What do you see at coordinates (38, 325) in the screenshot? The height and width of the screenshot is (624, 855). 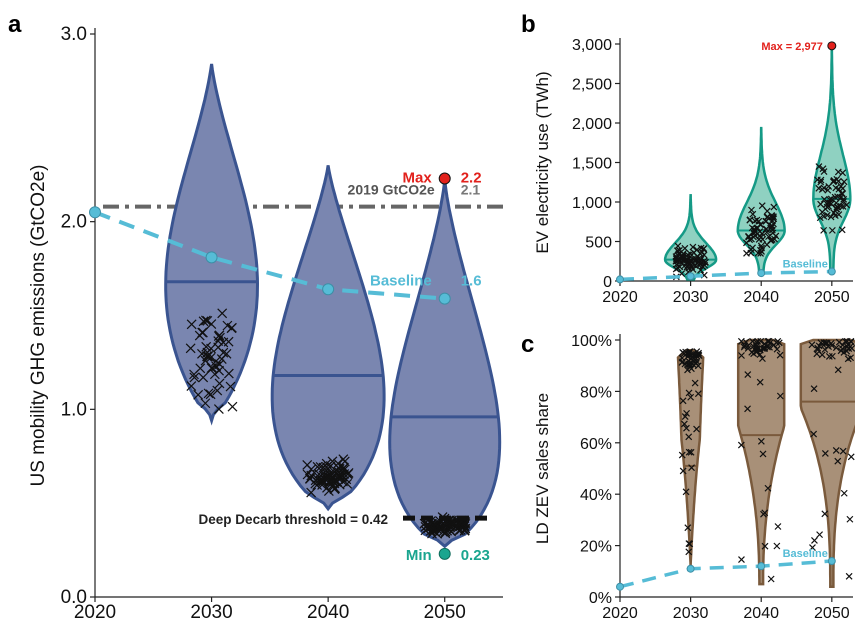 I see `y-axis-label: US mobility GHG emissions (GtCO2e)` at bounding box center [38, 325].